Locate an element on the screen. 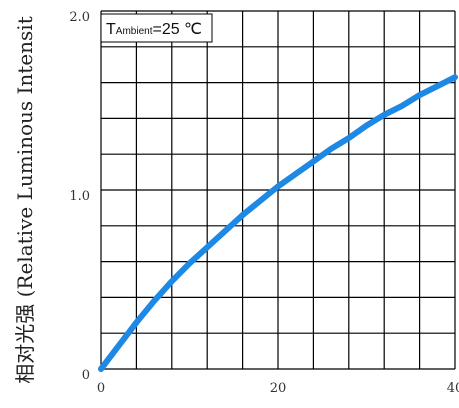 The height and width of the screenshot is (408, 459). annotation-text: TAmbient=25 ℃ is located at coordinates (154, 29).